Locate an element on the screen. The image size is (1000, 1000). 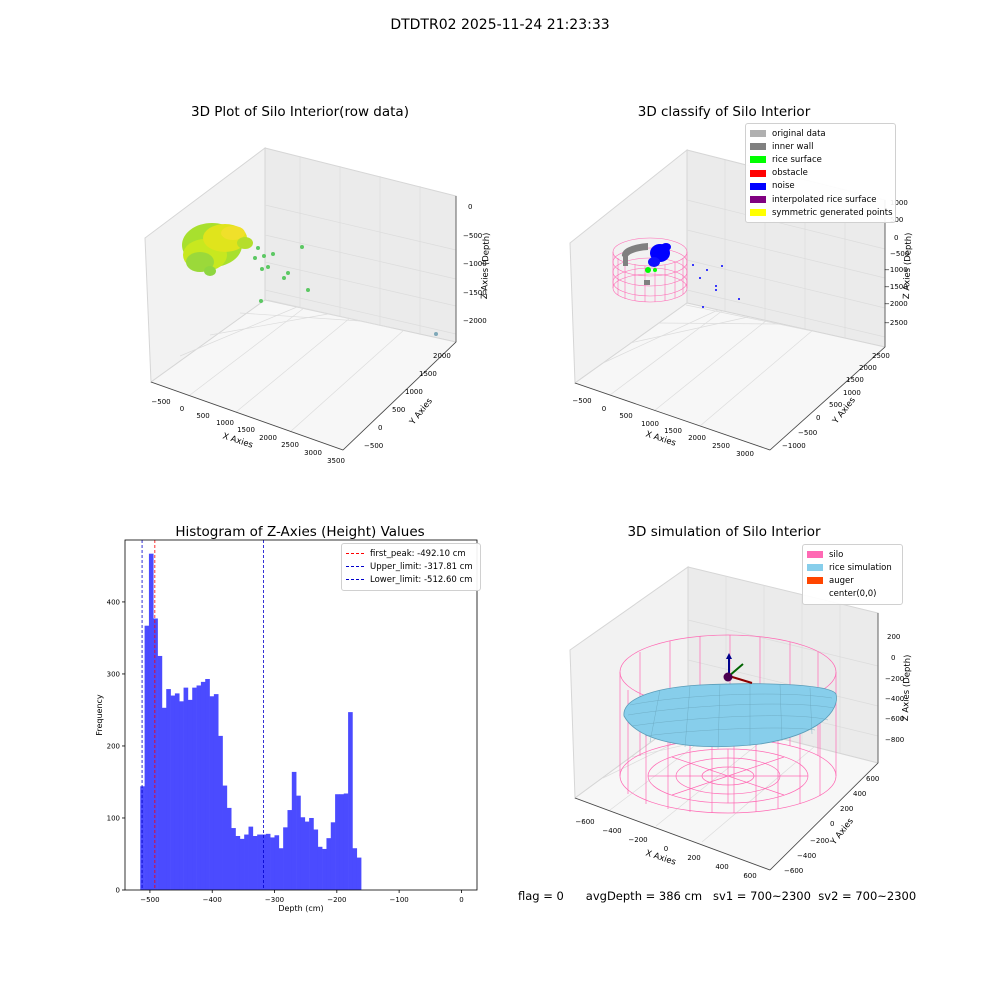
svg-text: −400 is located at coordinates (806, 856).